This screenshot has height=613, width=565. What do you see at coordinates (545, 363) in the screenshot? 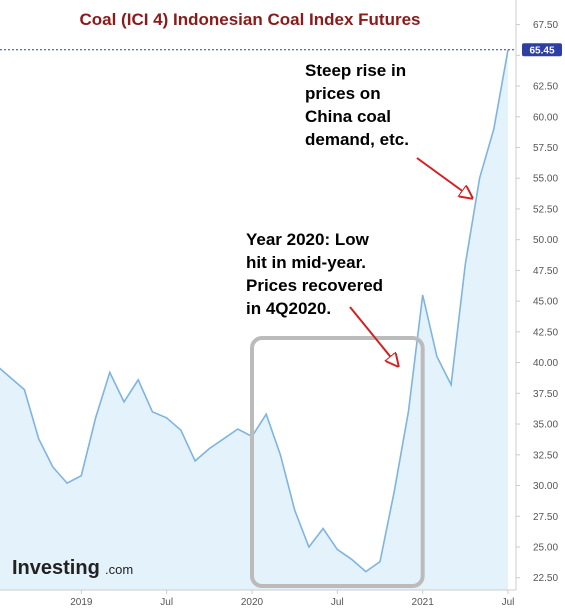
I see `y-tick-label: 40.00` at bounding box center [545, 363].